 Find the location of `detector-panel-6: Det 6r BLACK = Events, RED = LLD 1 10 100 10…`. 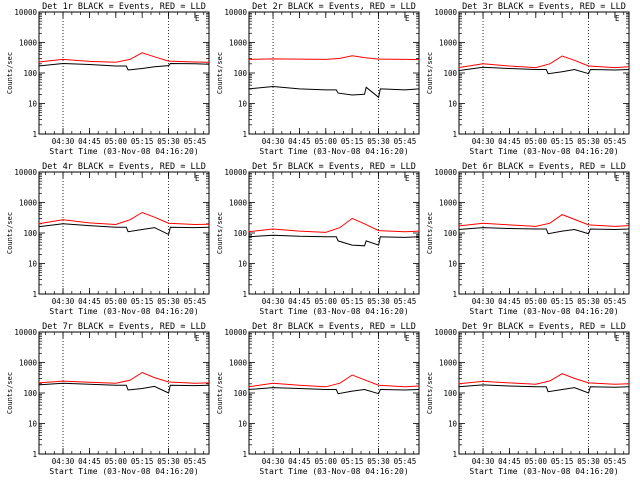

detector-panel-6: Det 6r BLACK = Events, RED = LLD 1 10 100 10… is located at coordinates (528, 239).